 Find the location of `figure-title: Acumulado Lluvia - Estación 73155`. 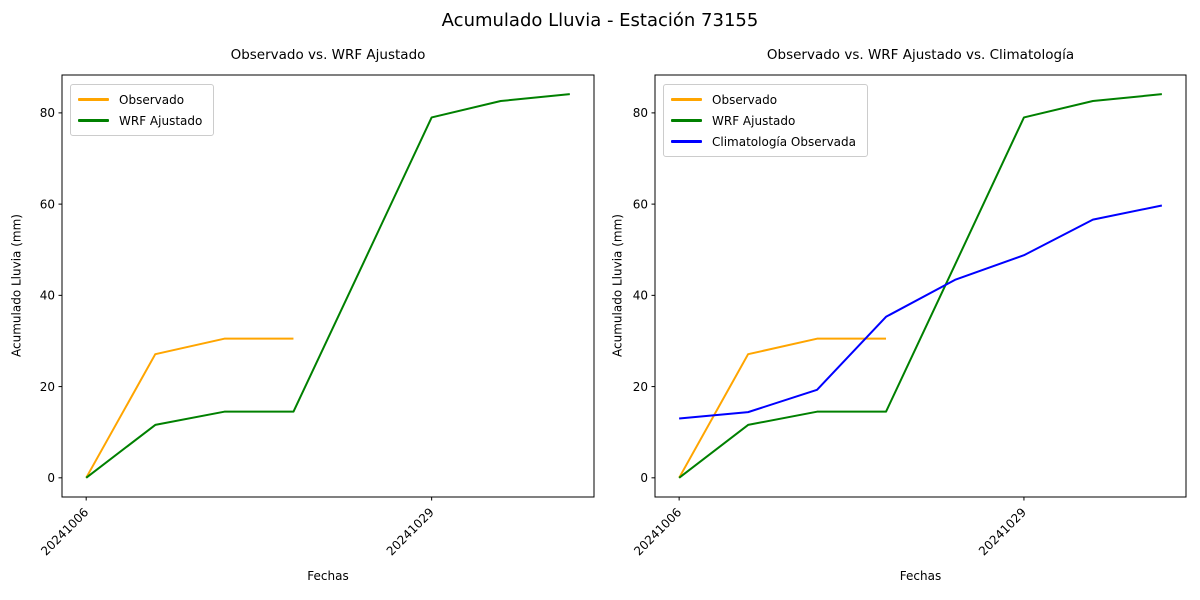

figure-title: Acumulado Lluvia - Estación 73155 is located at coordinates (600, 20).